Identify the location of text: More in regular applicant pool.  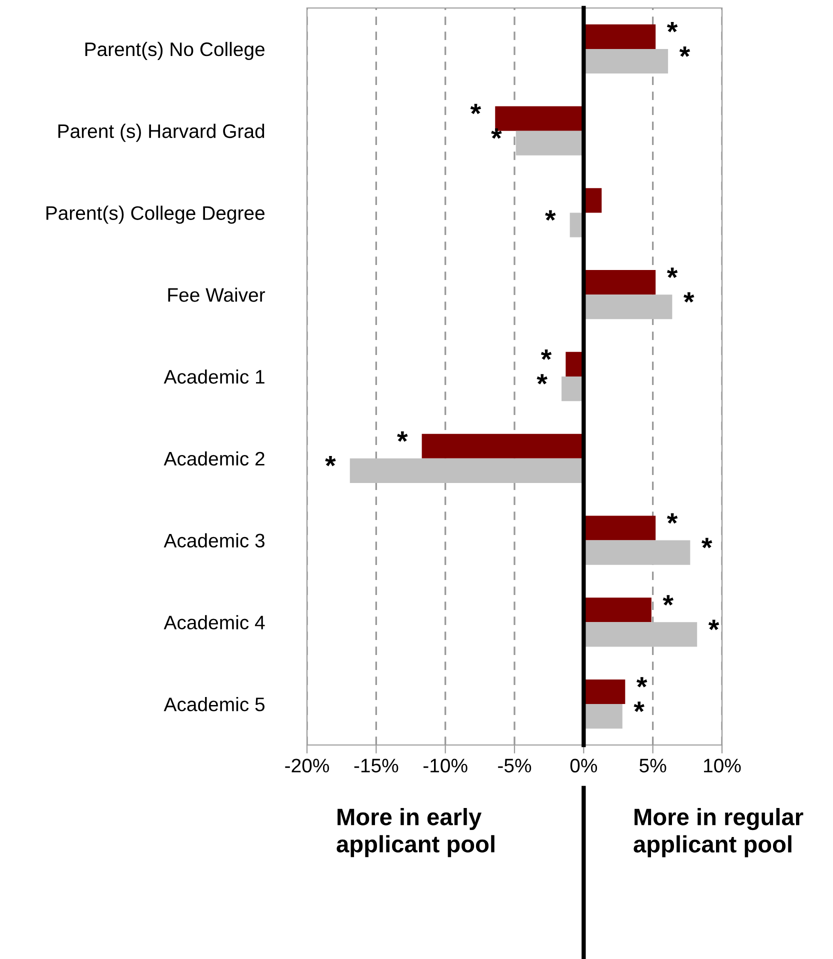
(719, 833).